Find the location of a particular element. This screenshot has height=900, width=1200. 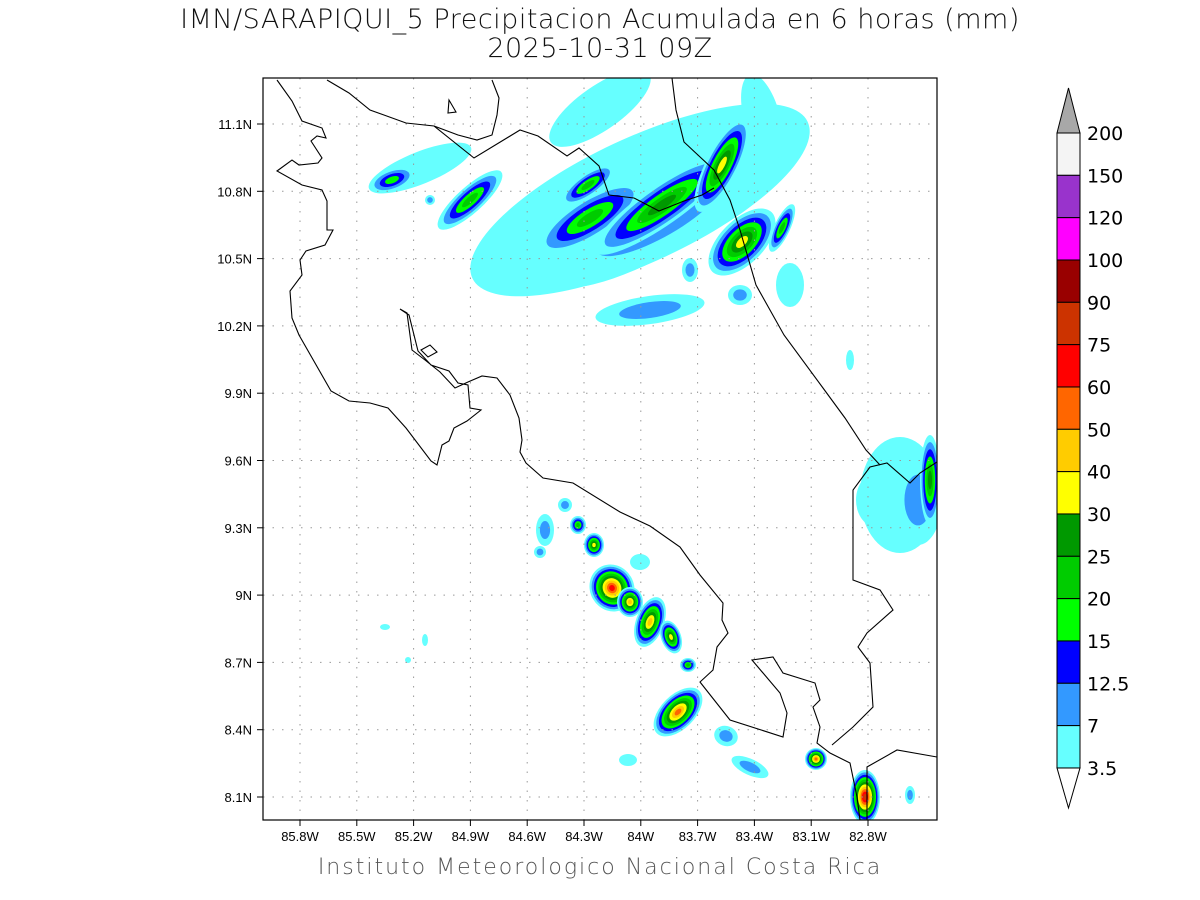

panama-border is located at coordinates (884, 603).